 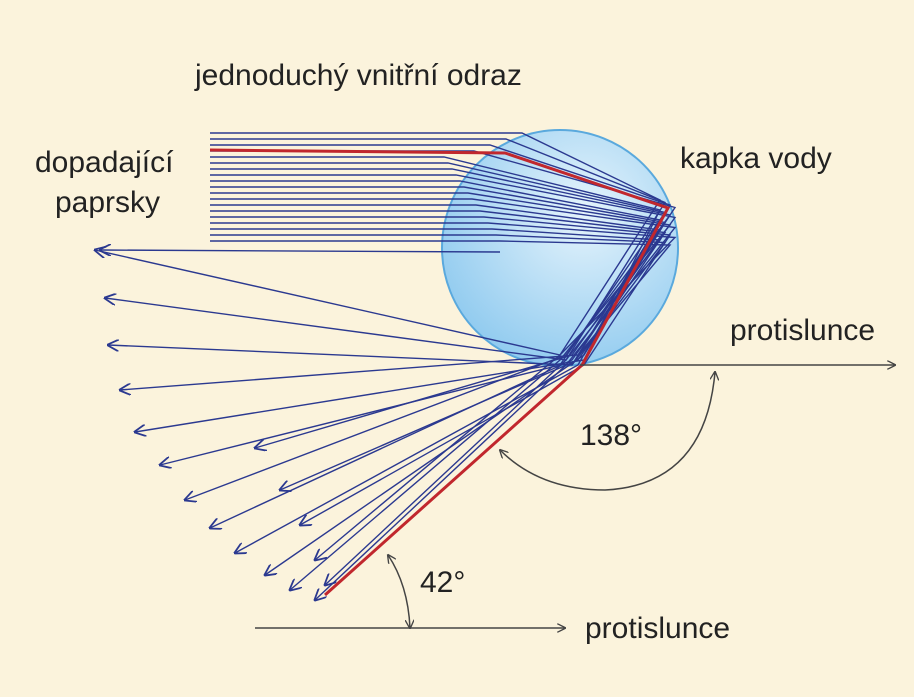 What do you see at coordinates (442, 582) in the screenshot?
I see `angle-label: 42°` at bounding box center [442, 582].